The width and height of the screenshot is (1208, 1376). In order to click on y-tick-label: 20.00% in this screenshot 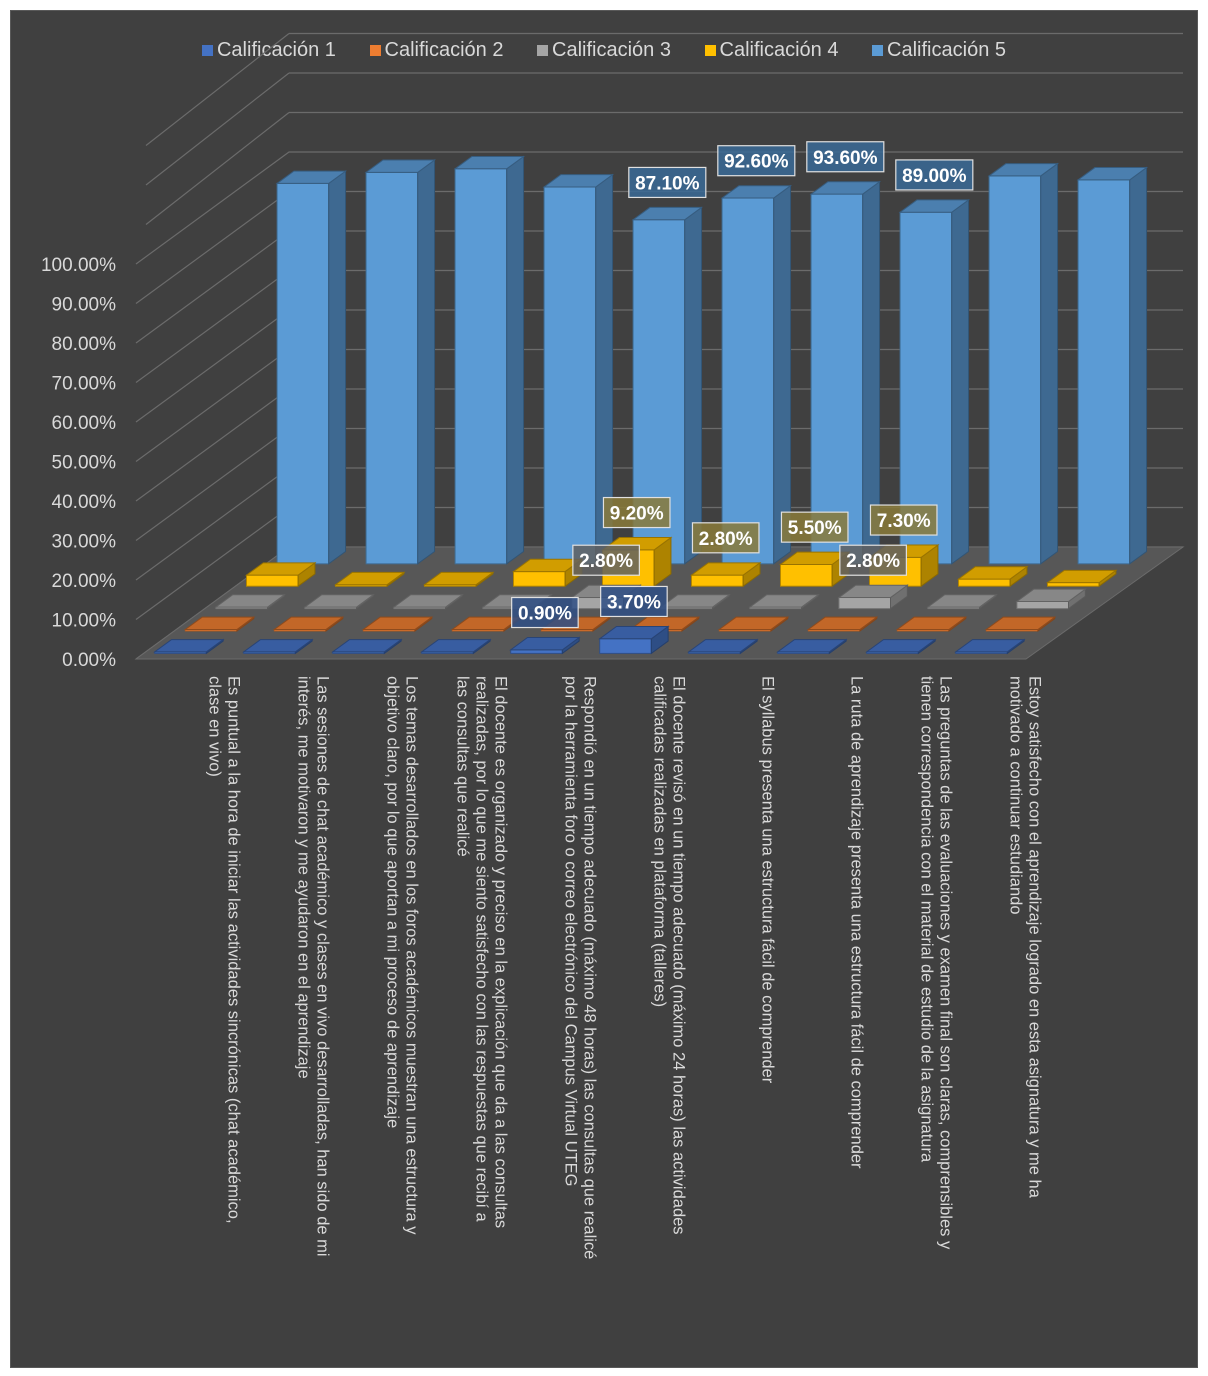, I will do `click(84, 581)`.